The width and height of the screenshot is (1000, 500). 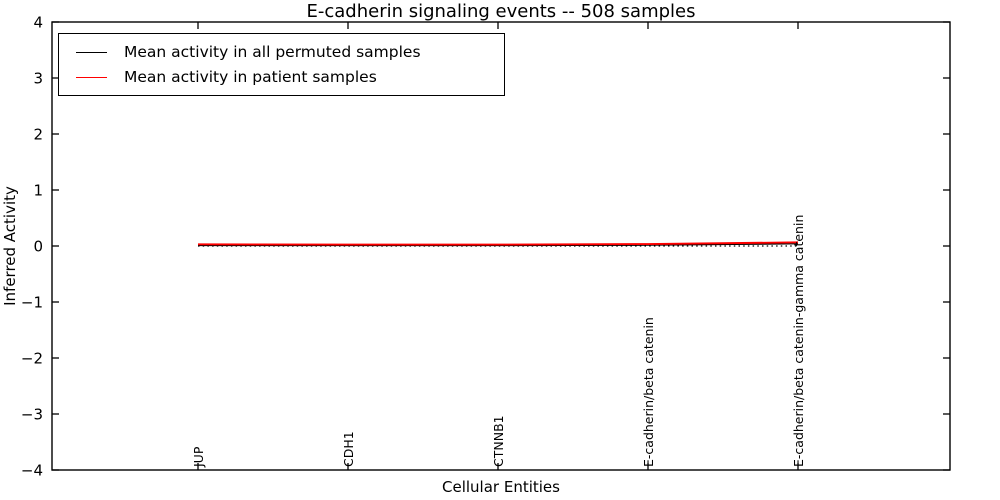 What do you see at coordinates (348, 449) in the screenshot?
I see `x-tick-label: CDH1` at bounding box center [348, 449].